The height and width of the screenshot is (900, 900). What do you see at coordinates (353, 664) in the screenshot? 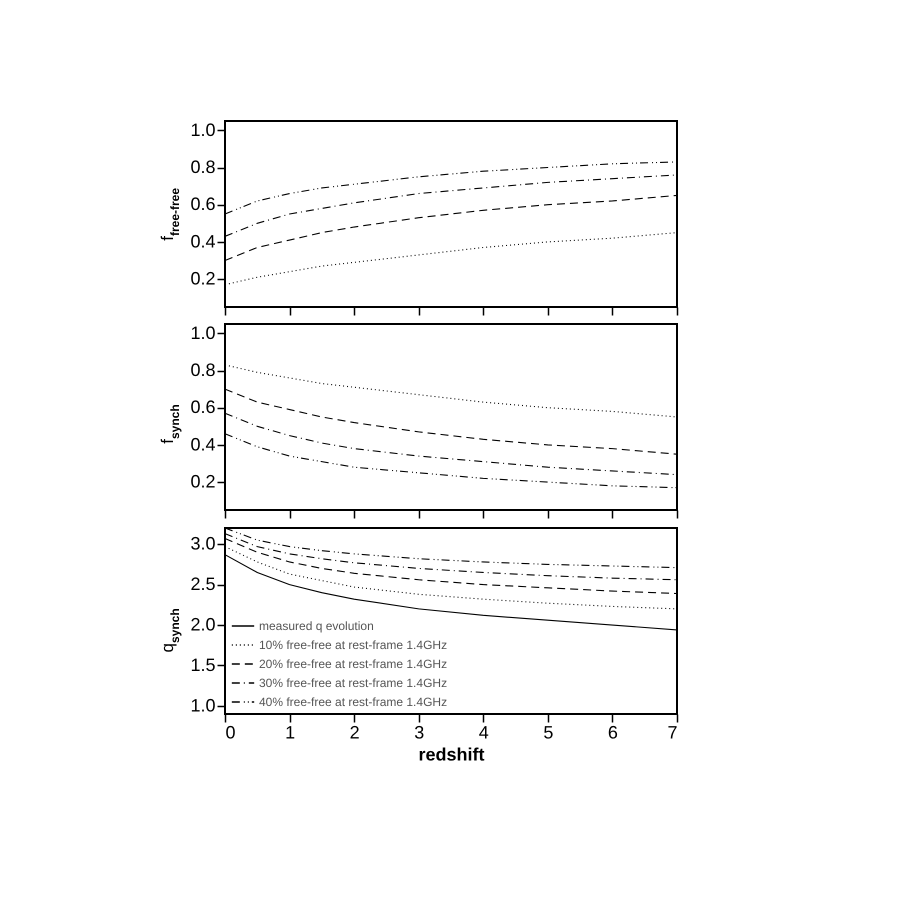
I see `legend-label: 20% free-free at rest-frame 1.4GHz` at bounding box center [353, 664].